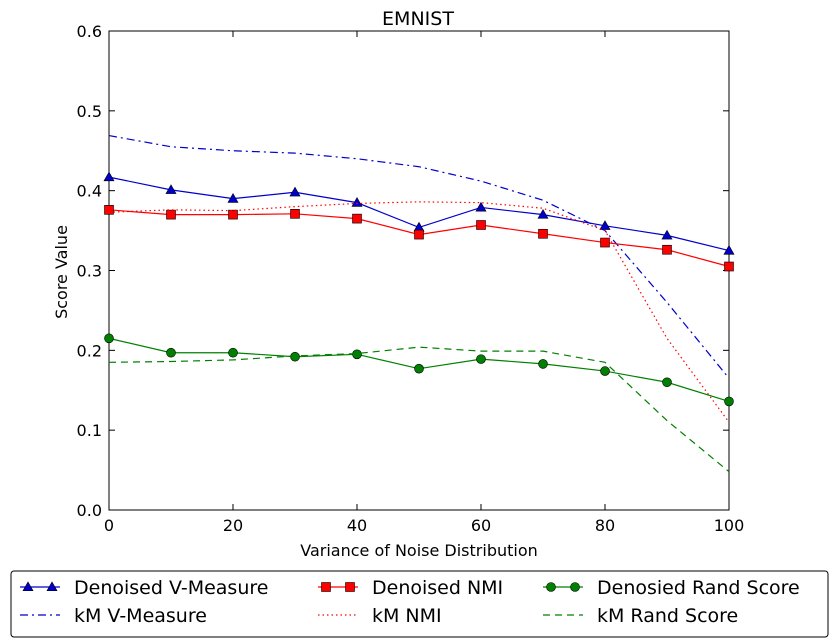 The width and height of the screenshot is (837, 643). I want to click on y-tick-label: 0.5, so click(89, 111).